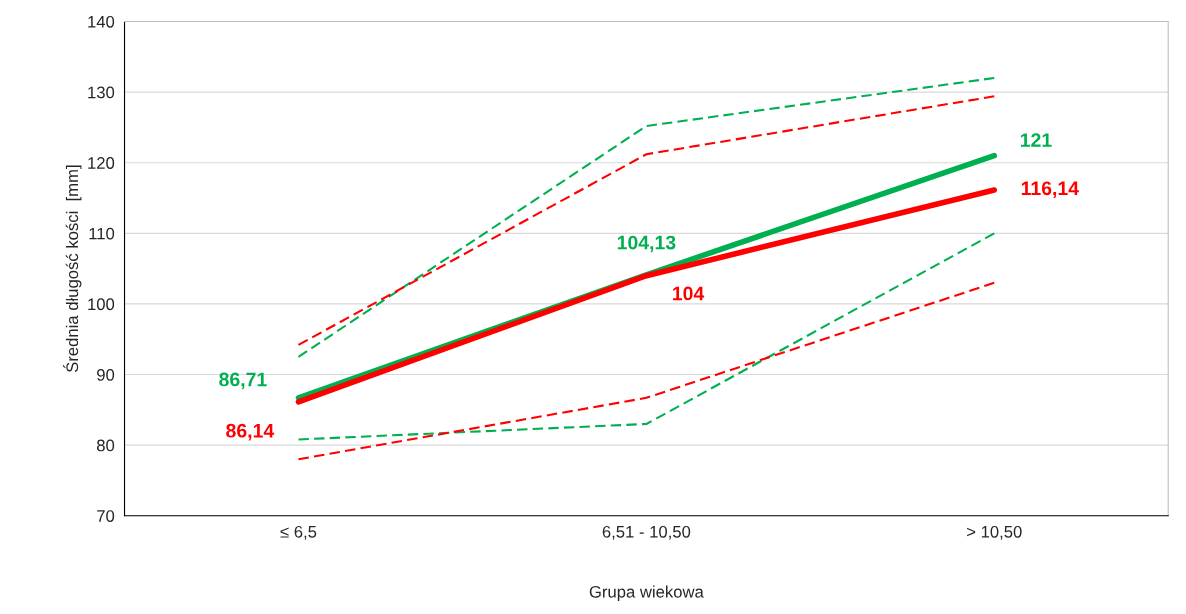 This screenshot has height=614, width=1186. I want to click on data-label: 86,14, so click(250, 432).